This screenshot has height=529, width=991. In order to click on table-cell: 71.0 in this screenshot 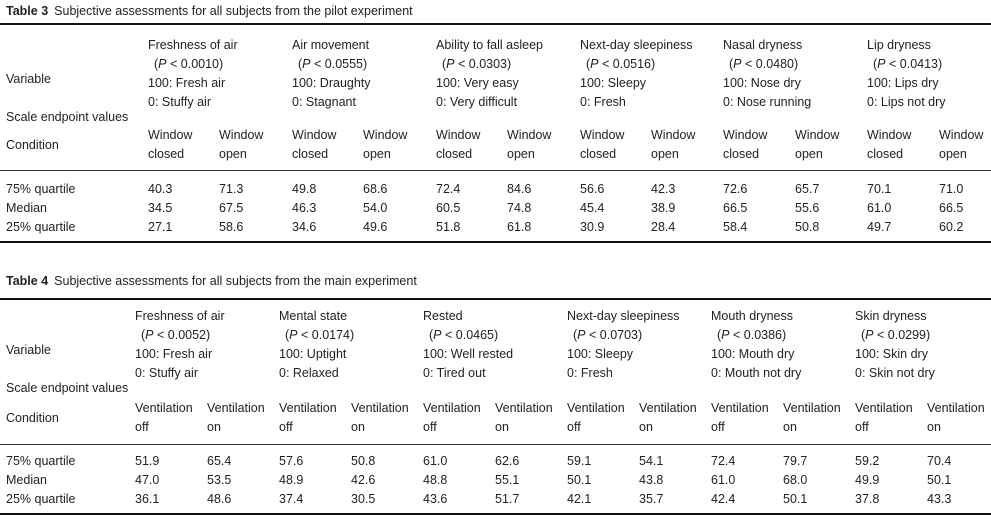, I will do `click(951, 189)`.